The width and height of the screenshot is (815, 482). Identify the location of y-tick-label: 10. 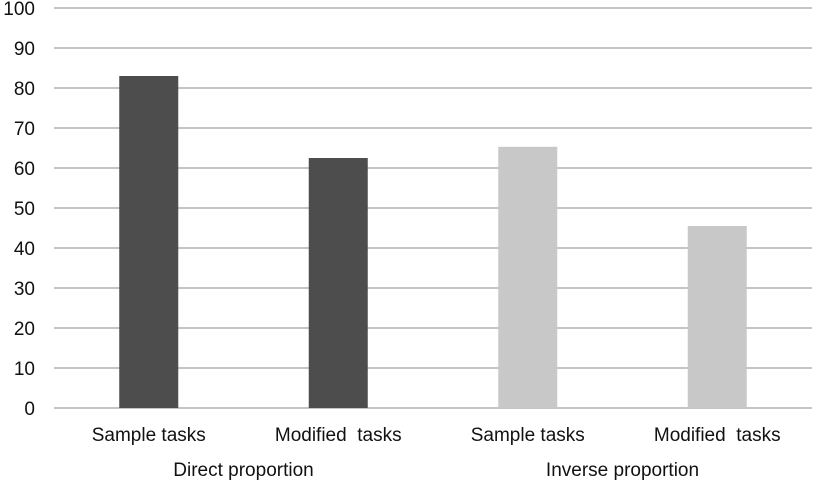
(24, 369).